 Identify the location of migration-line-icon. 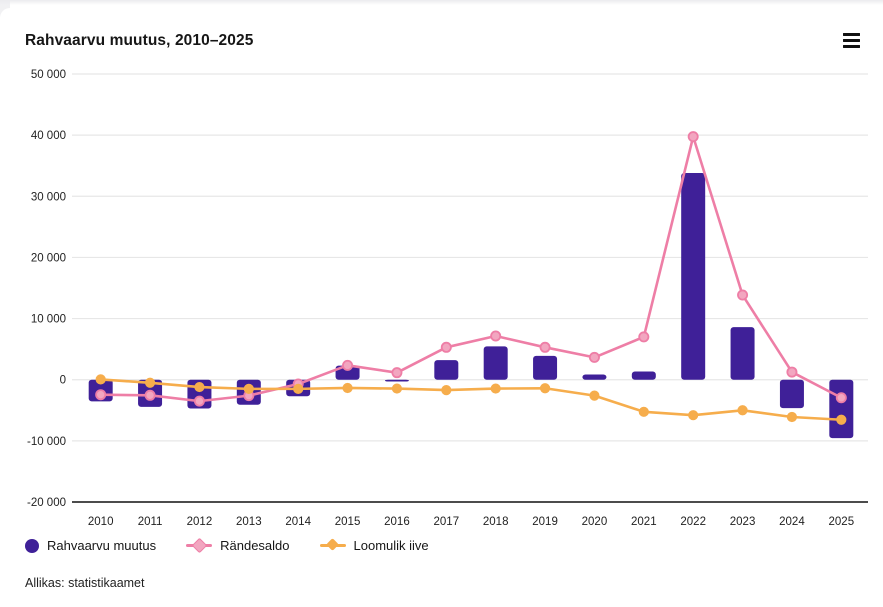
(199, 545).